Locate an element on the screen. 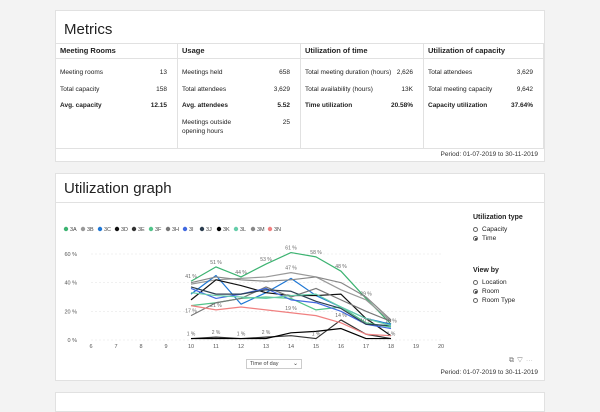 This screenshot has width=600, height=412. x-tick-label: 15 is located at coordinates (316, 347).